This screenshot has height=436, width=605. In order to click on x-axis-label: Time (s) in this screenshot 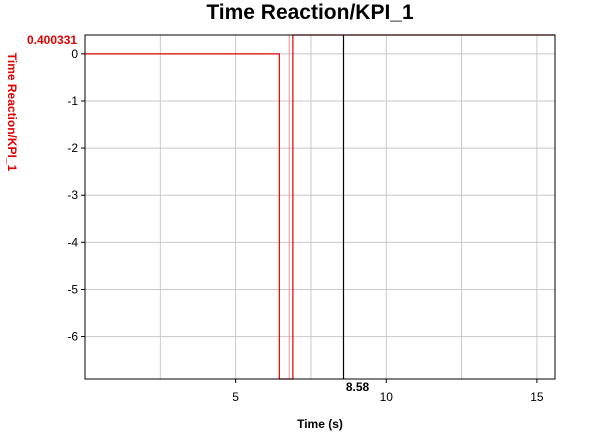, I will do `click(320, 424)`.